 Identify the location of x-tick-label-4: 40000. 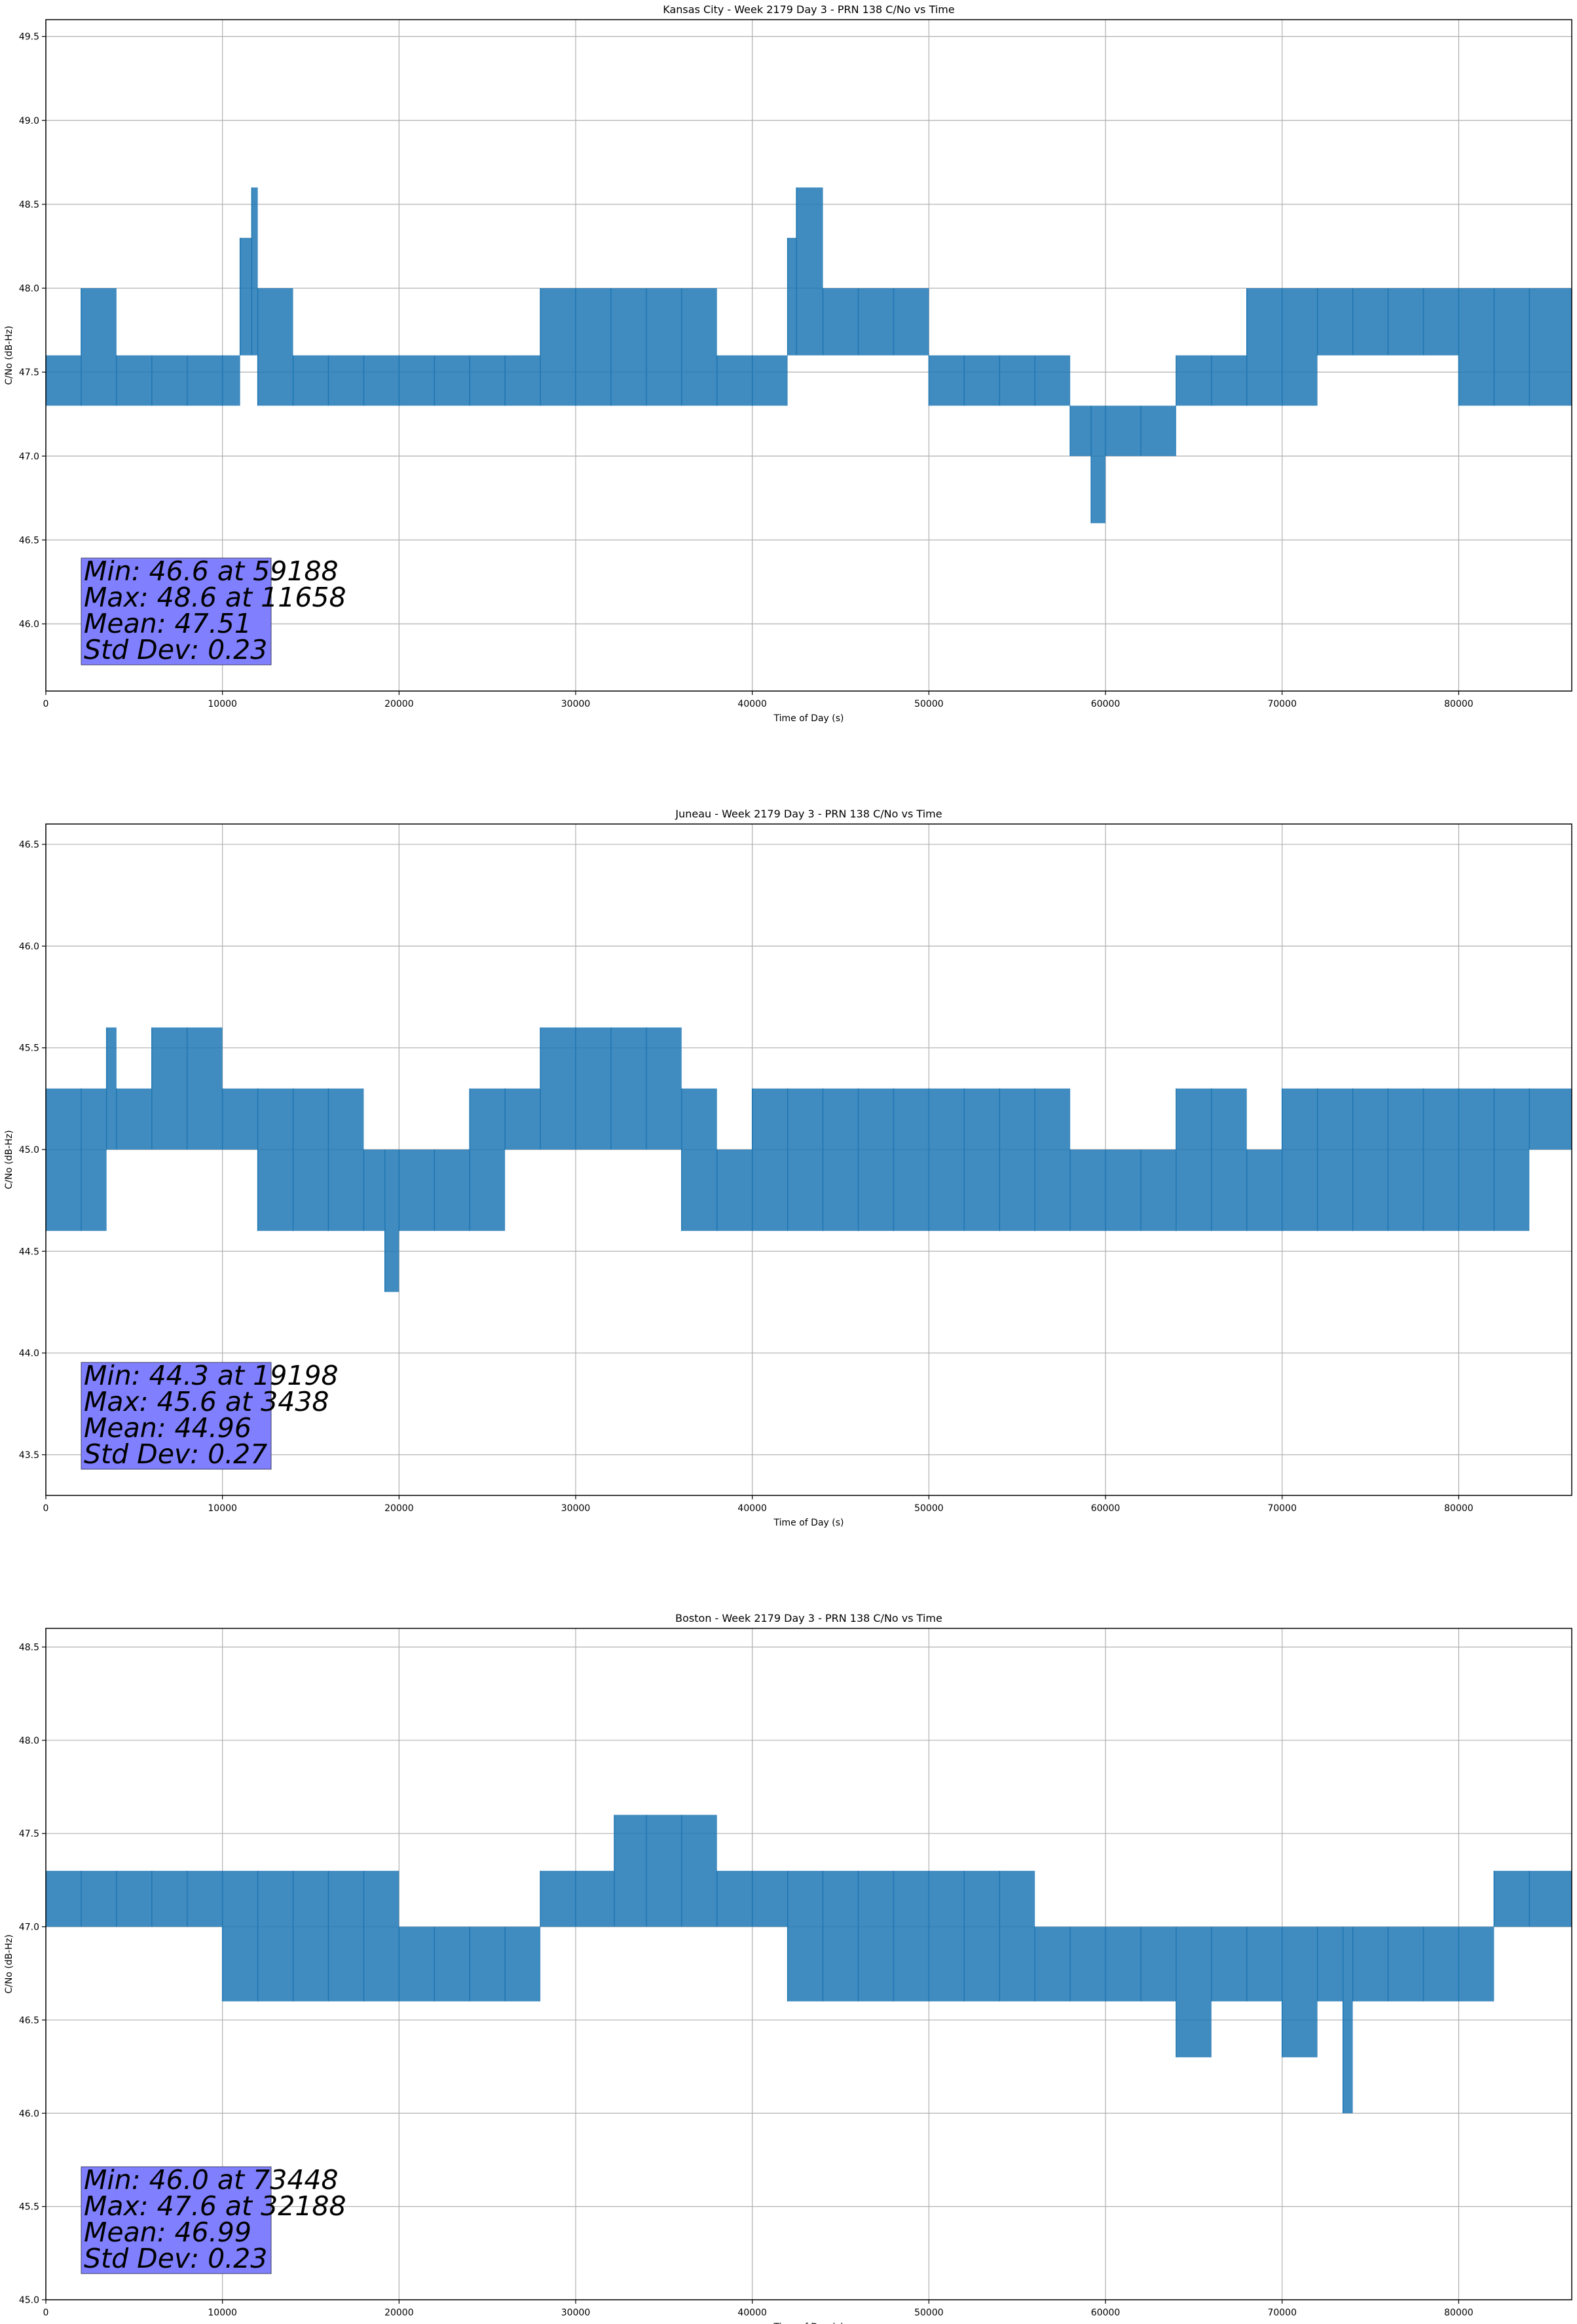
(752, 1508).